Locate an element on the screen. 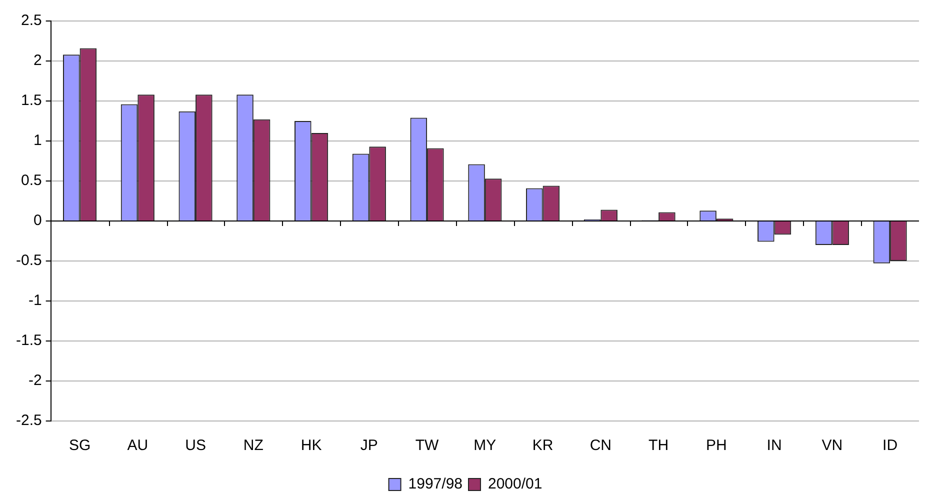  y-tick-label: 0 is located at coordinates (38, 221).